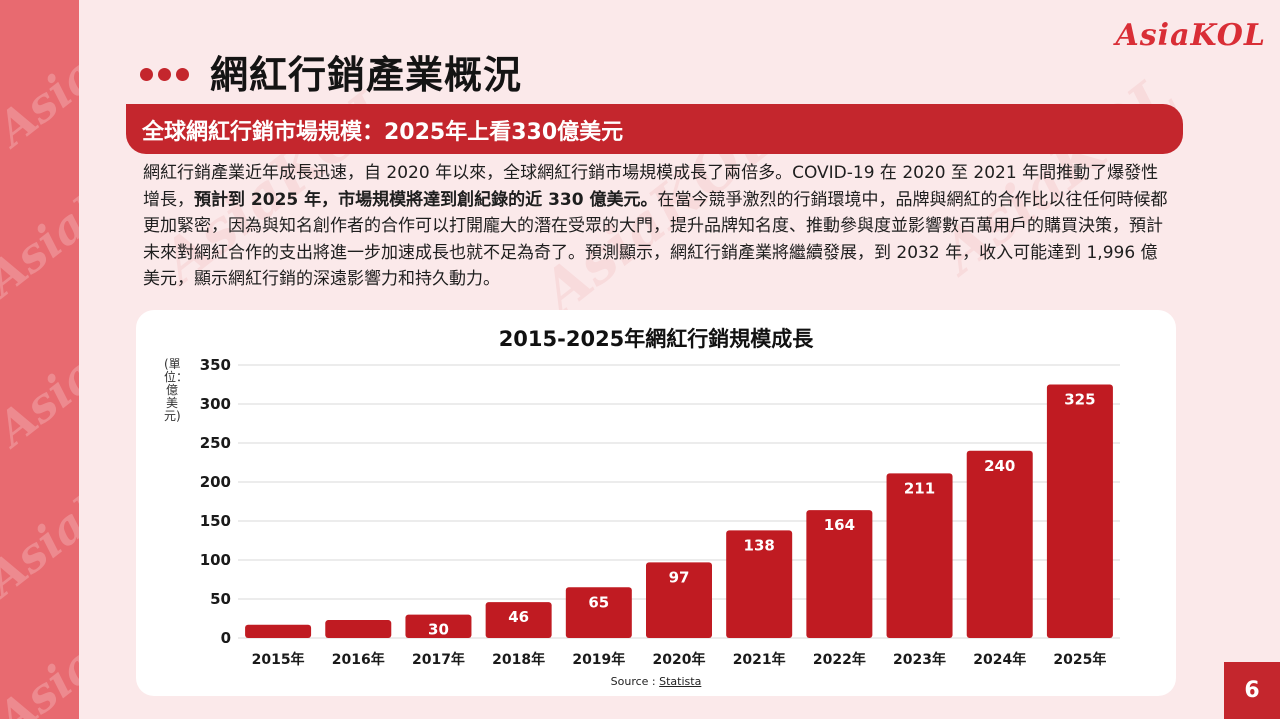  I want to click on bar-value-label: 97, so click(679, 577).